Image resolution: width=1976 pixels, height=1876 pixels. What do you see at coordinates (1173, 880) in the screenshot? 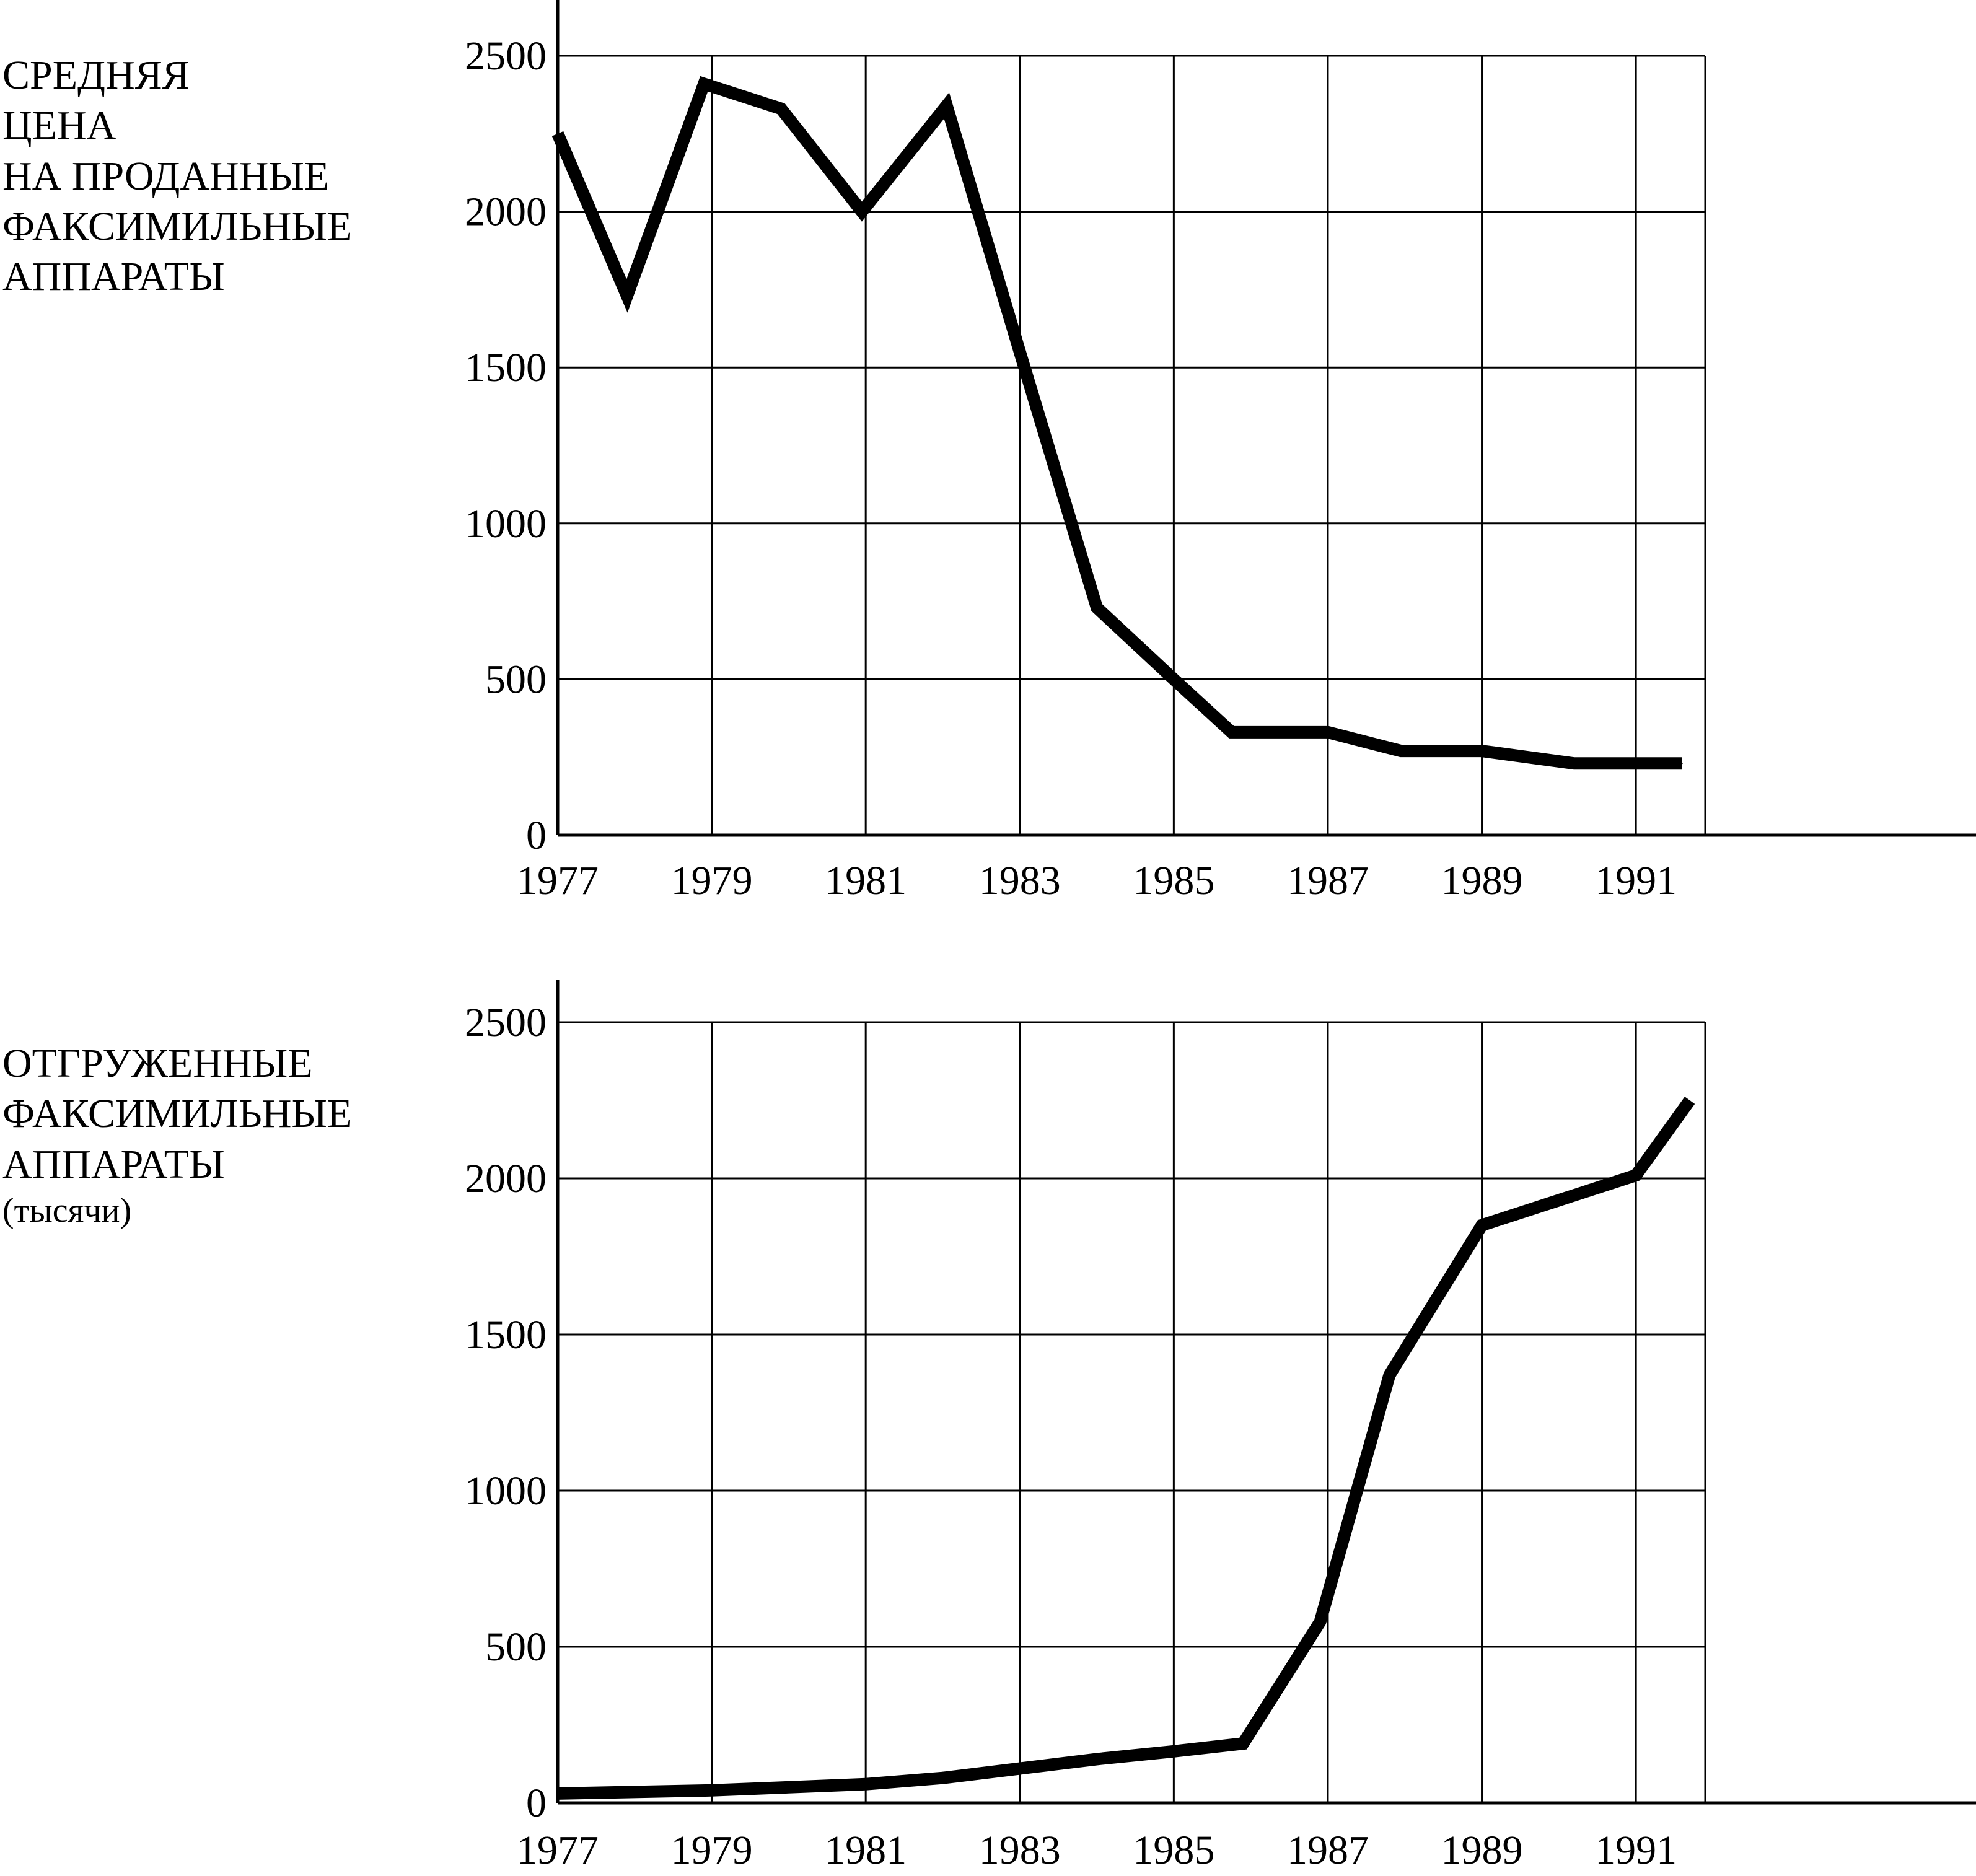
I see `top-x-tick-label: 1985` at bounding box center [1173, 880].